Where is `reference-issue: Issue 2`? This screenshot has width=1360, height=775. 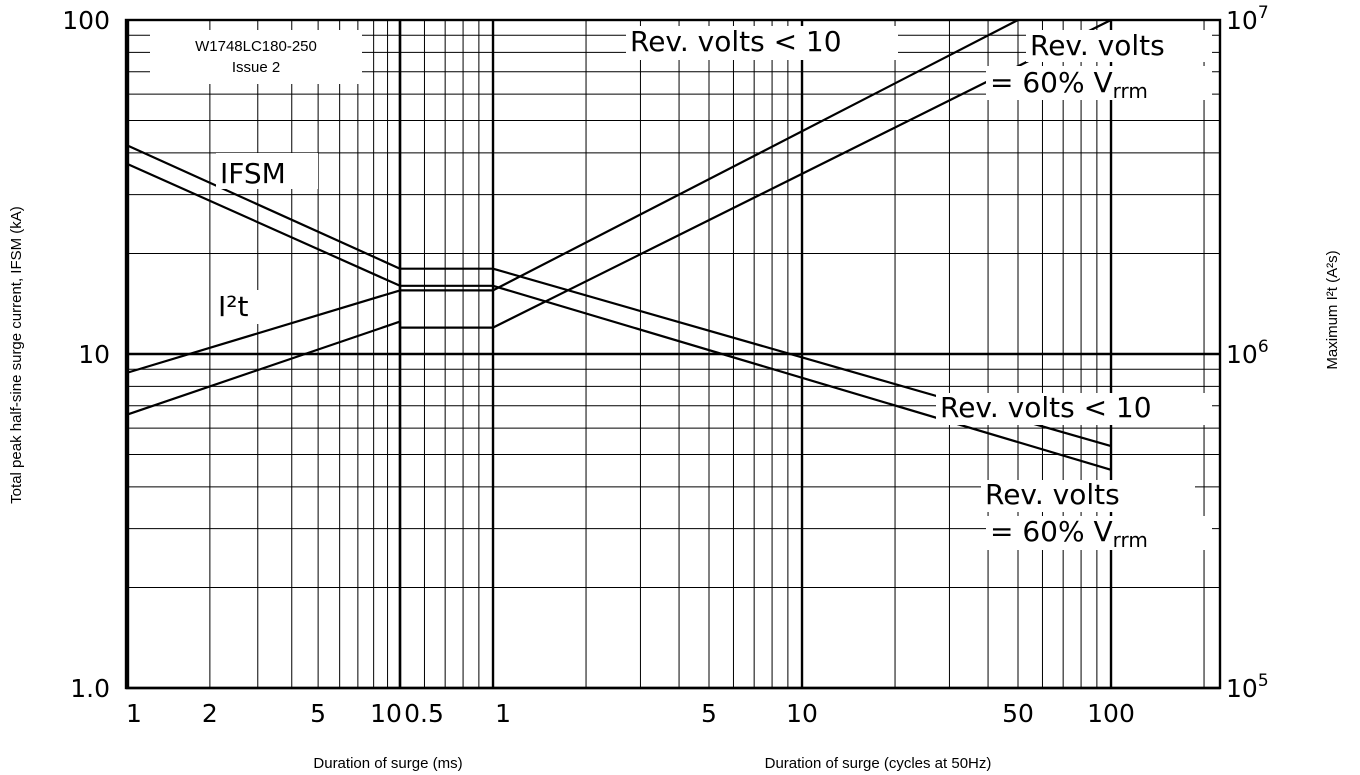
reference-issue: Issue 2 is located at coordinates (256, 67).